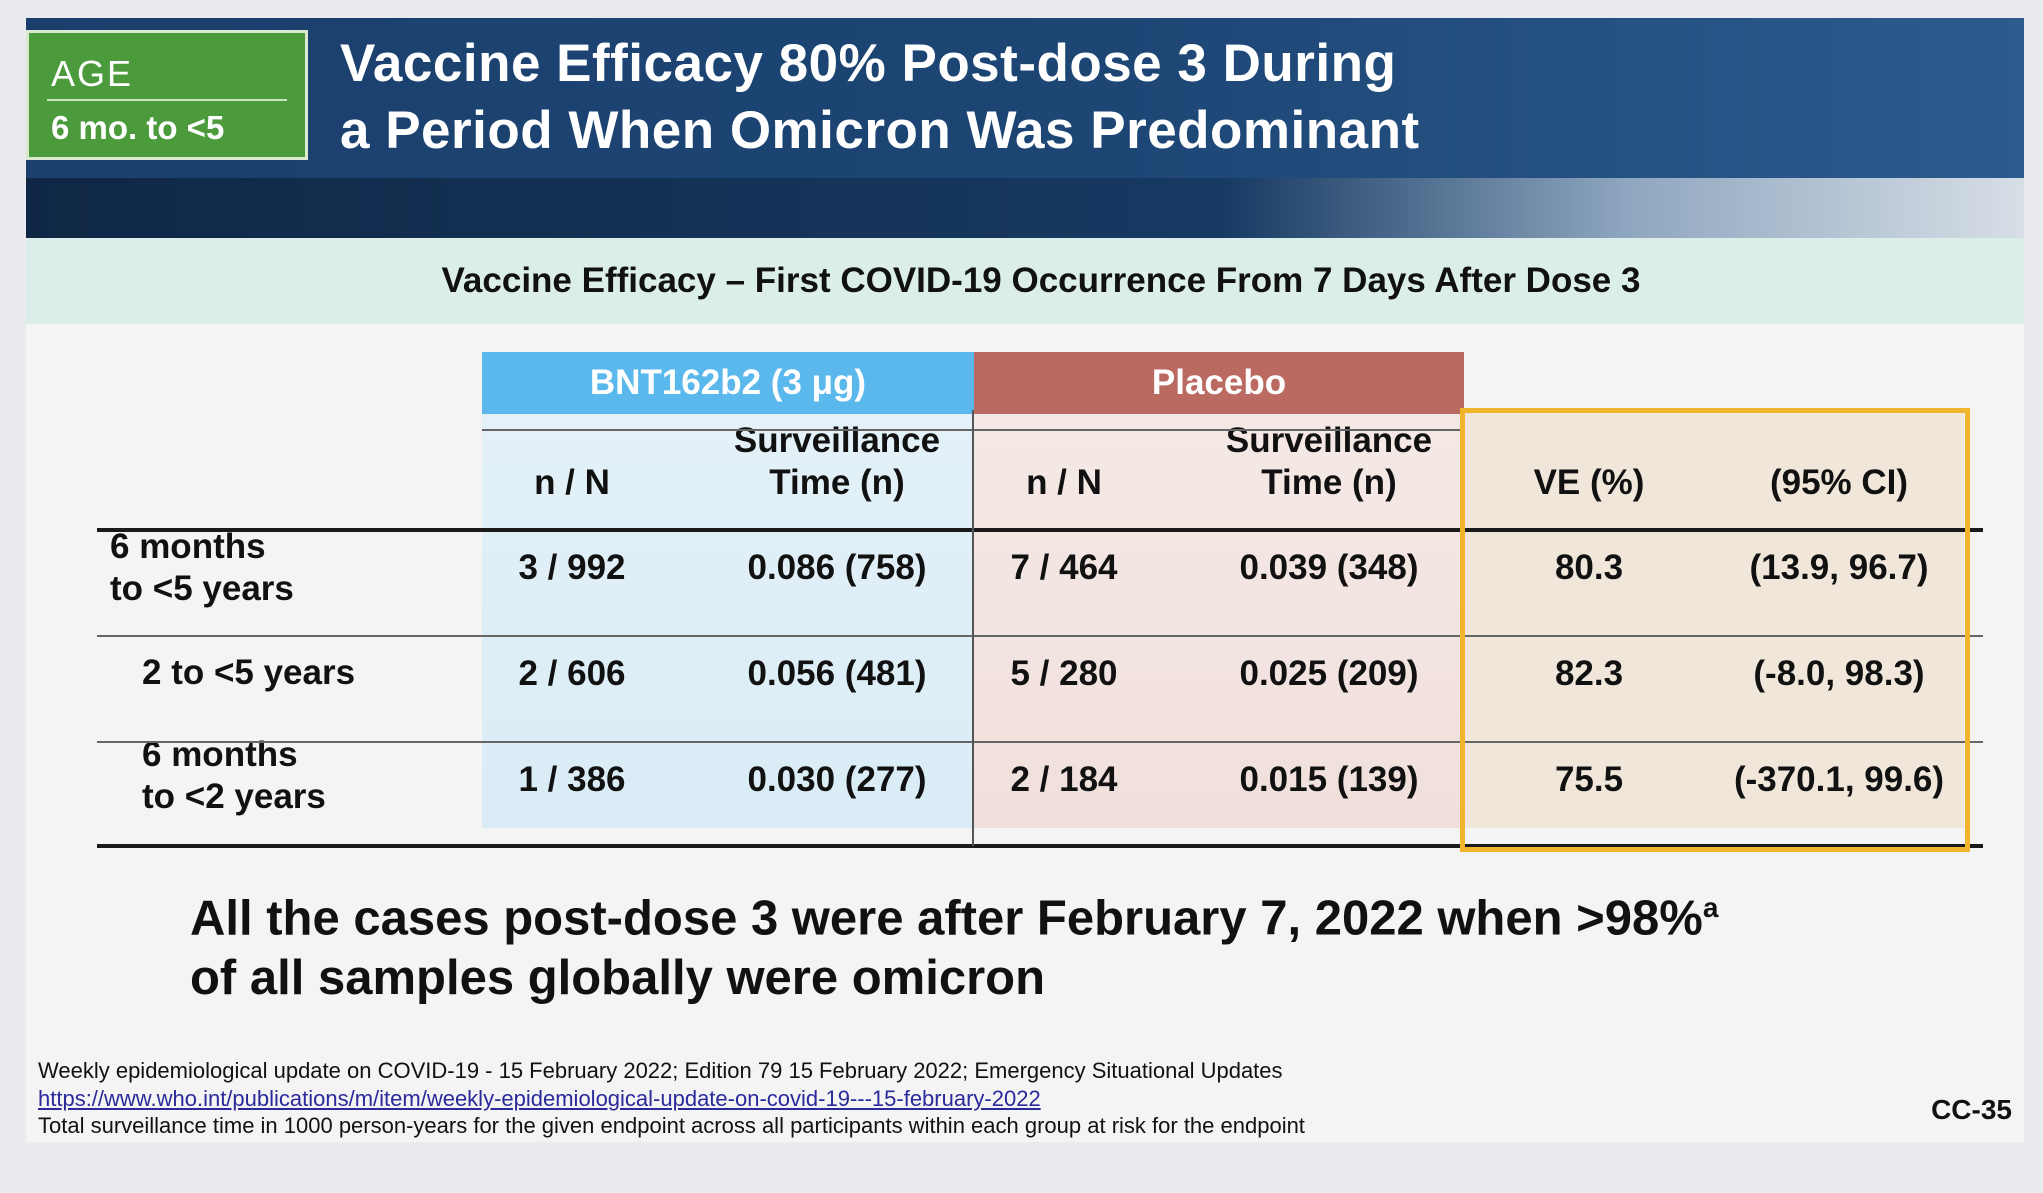 The width and height of the screenshot is (2043, 1193). What do you see at coordinates (1040, 530) in the screenshot?
I see `rule-header-bottom` at bounding box center [1040, 530].